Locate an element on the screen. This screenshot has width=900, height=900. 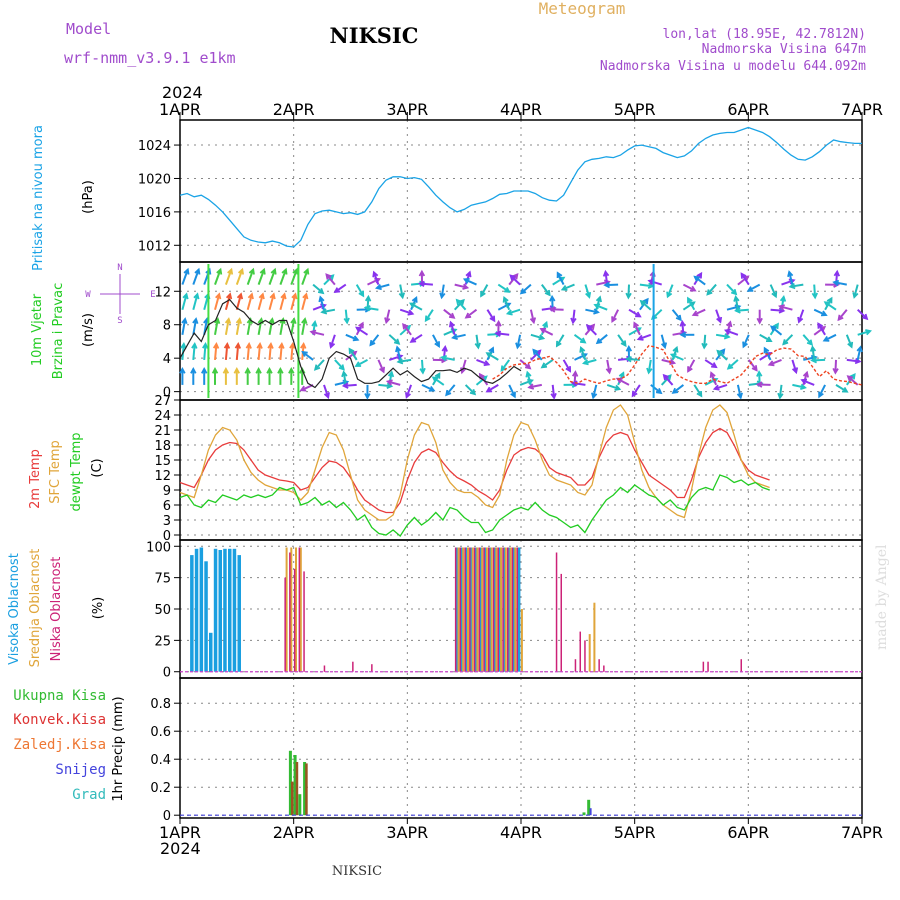
year-bottom: 2024 is located at coordinates (180, 848).